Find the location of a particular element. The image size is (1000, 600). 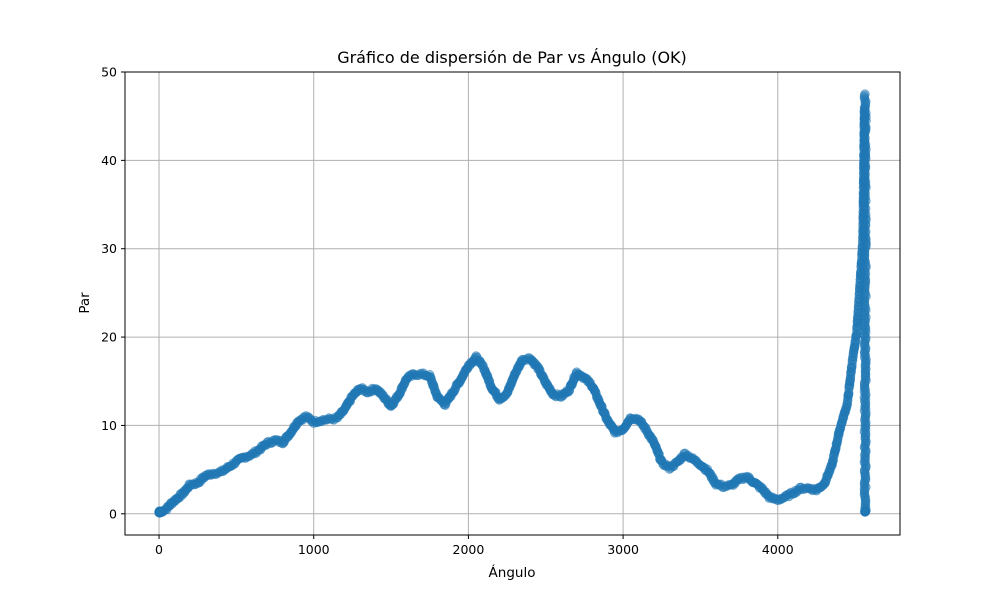

y-tick-label: 40 is located at coordinates (109, 160).